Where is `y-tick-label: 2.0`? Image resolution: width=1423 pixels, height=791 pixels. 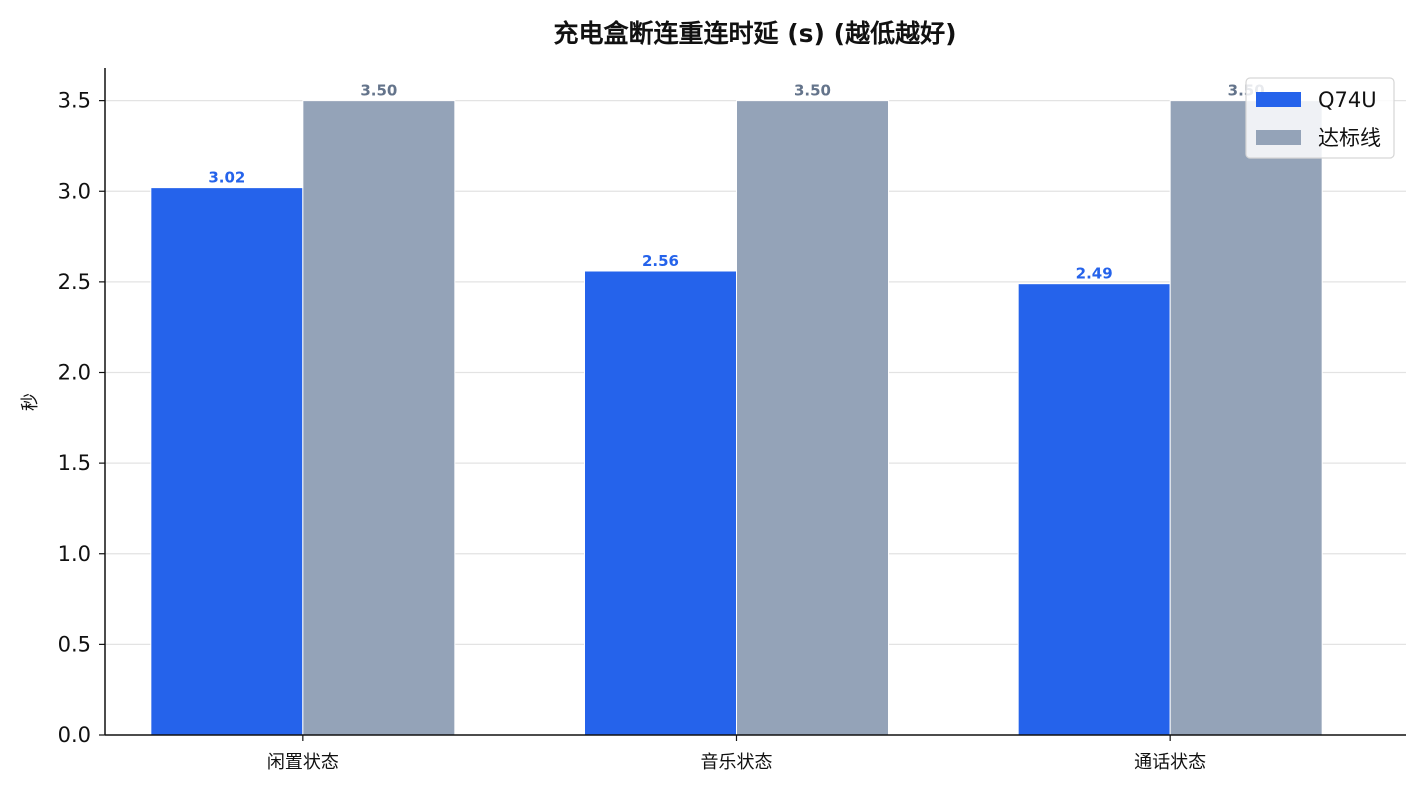 y-tick-label: 2.0 is located at coordinates (74, 373).